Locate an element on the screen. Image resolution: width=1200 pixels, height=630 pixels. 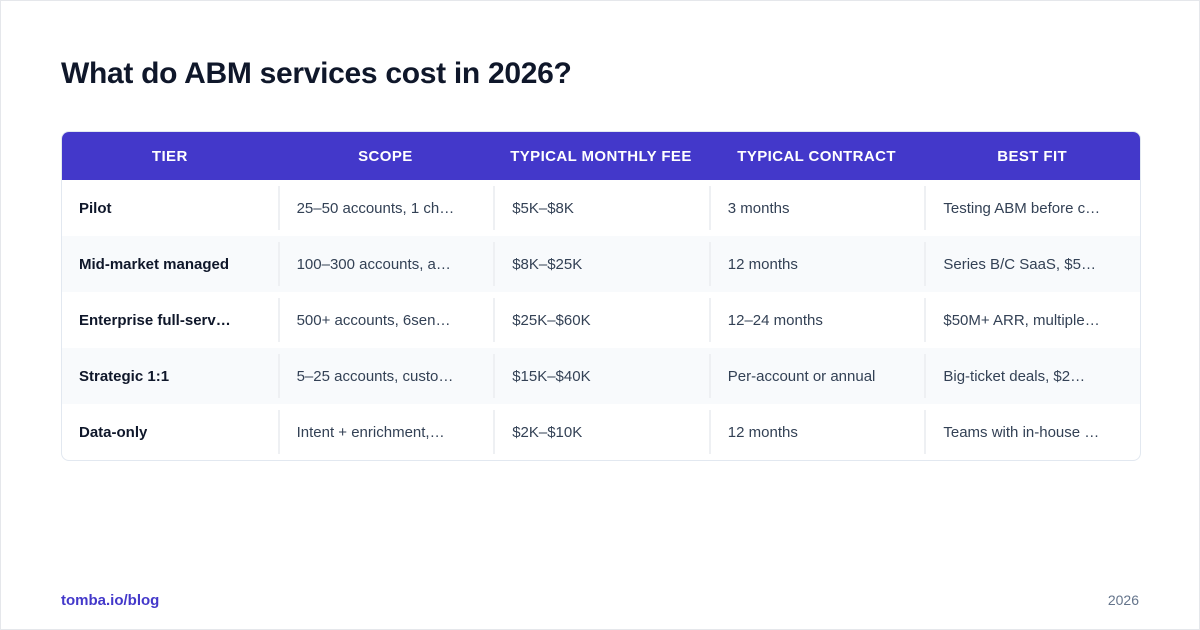
page-title: What do ABM services cost in 2026? is located at coordinates (316, 73).